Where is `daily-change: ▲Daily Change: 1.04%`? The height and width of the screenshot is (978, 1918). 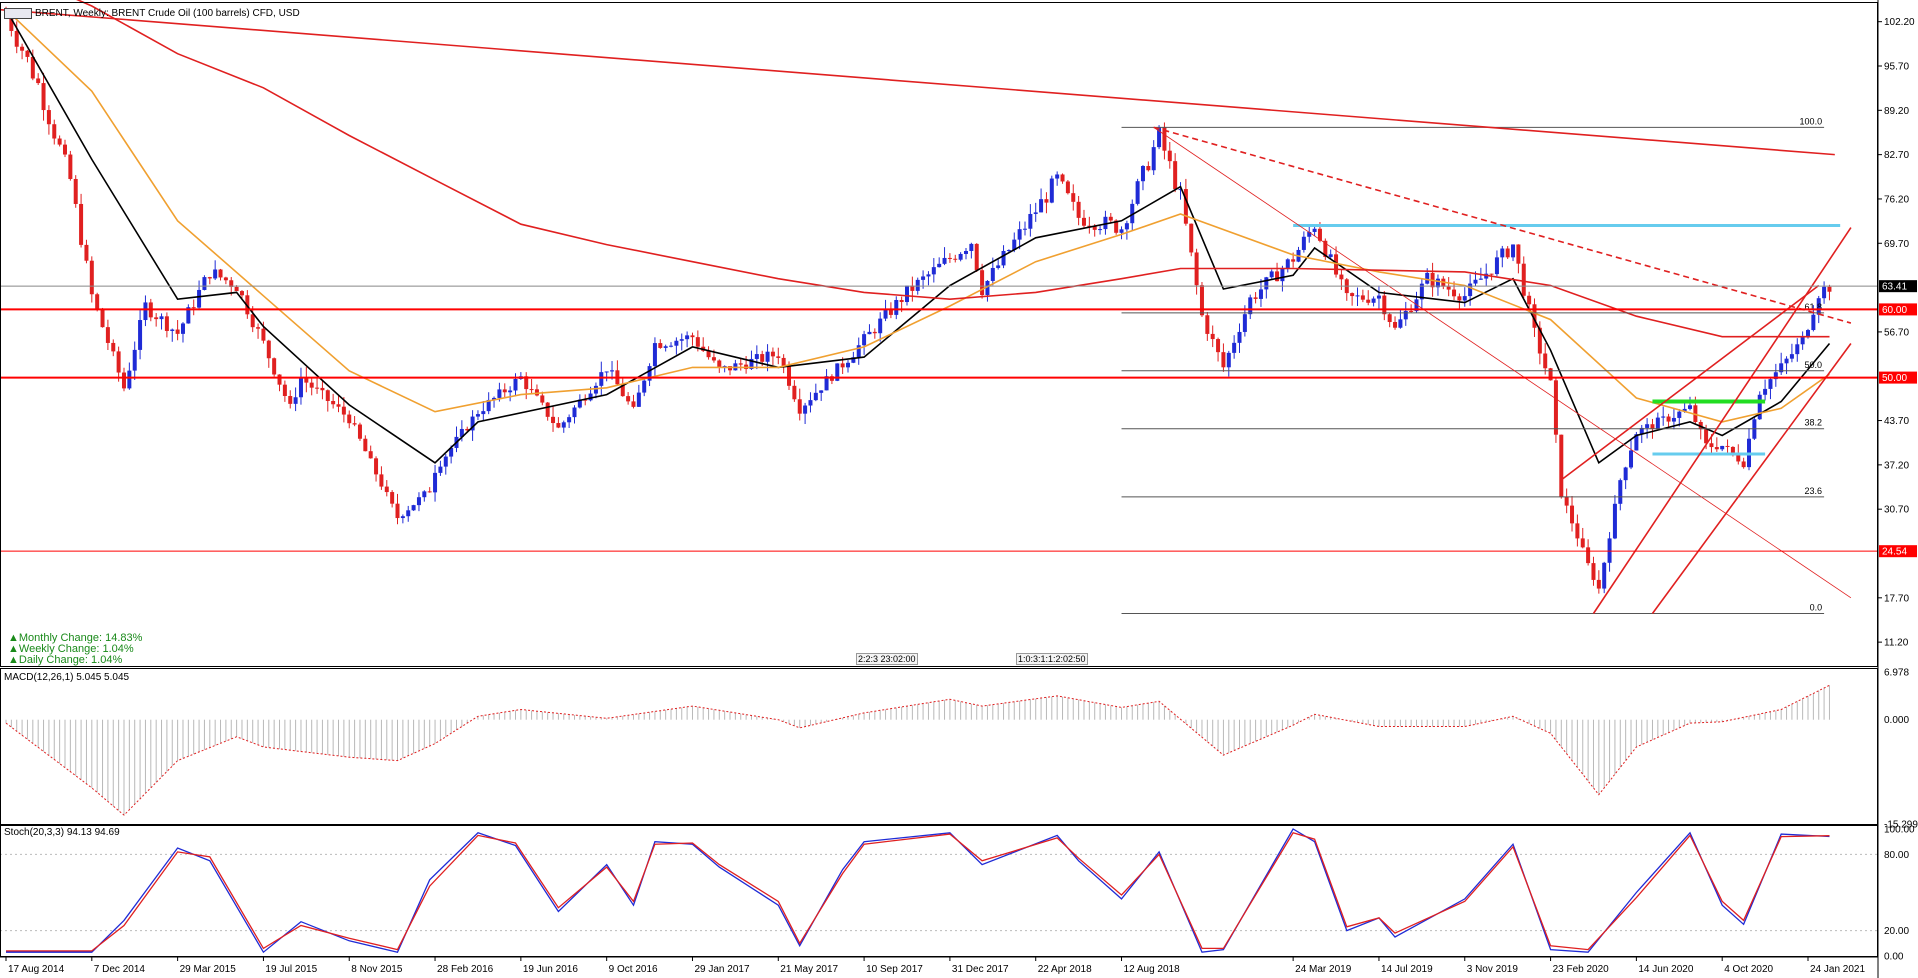 daily-change: ▲Daily Change: 1.04% is located at coordinates (65, 660).